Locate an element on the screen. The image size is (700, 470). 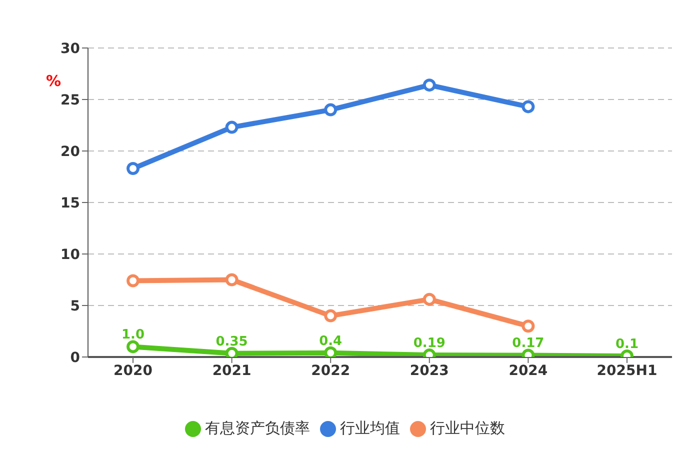
y-tick-label: 20 is located at coordinates (70, 152).